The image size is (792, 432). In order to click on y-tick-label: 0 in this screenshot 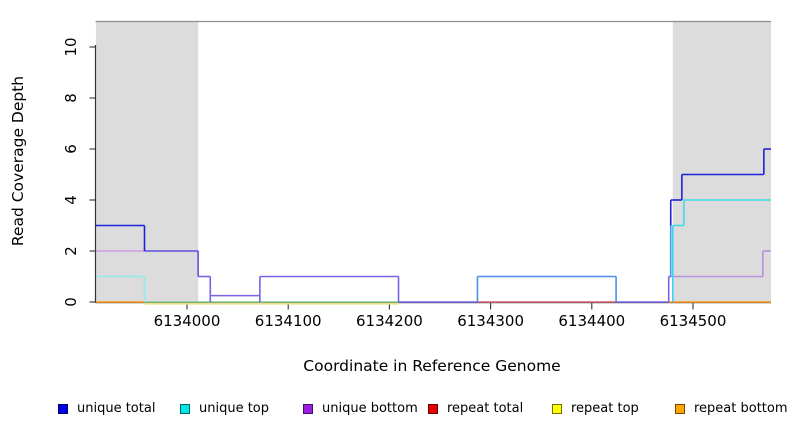, I will do `click(71, 302)`.